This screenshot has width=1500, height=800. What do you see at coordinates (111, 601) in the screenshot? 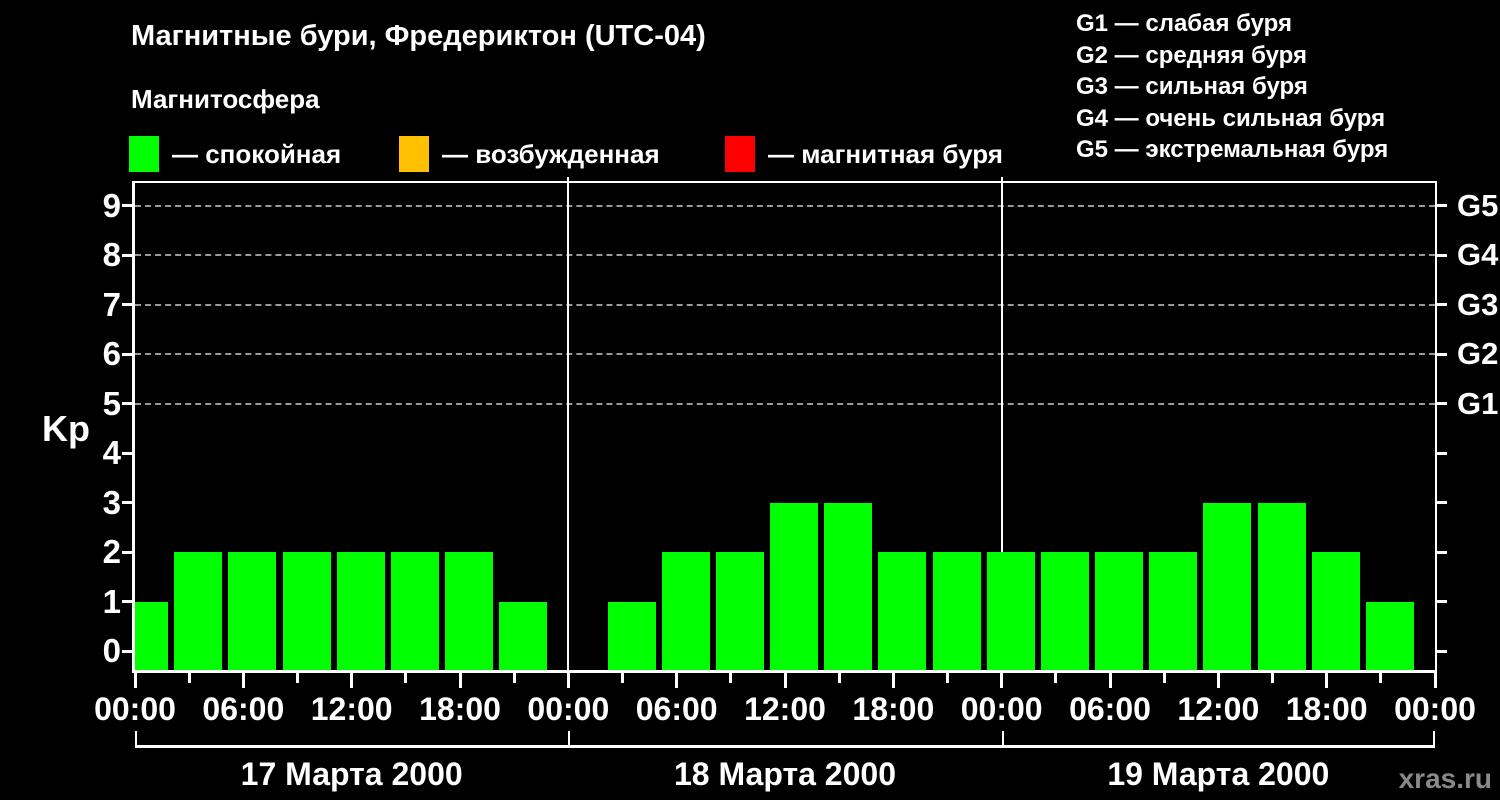
I see `y-tick-label: 1` at bounding box center [111, 601].